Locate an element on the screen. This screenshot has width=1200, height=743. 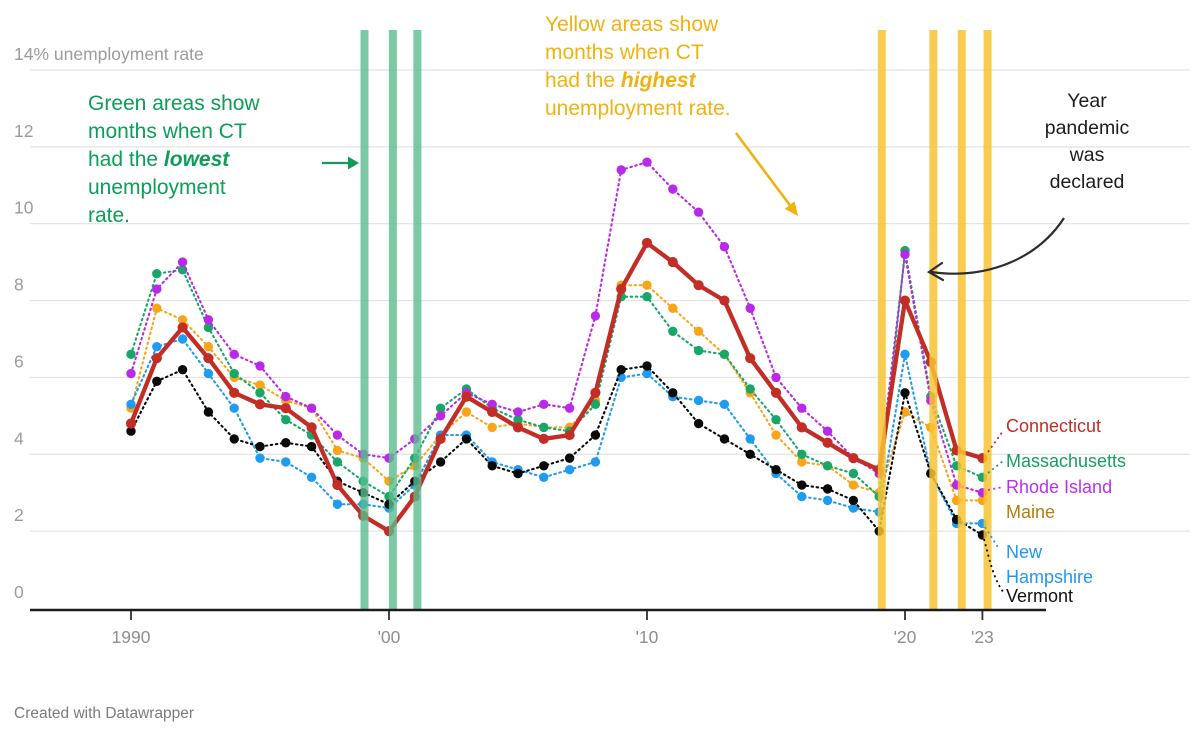
x-tick-label: '20 is located at coordinates (905, 637).